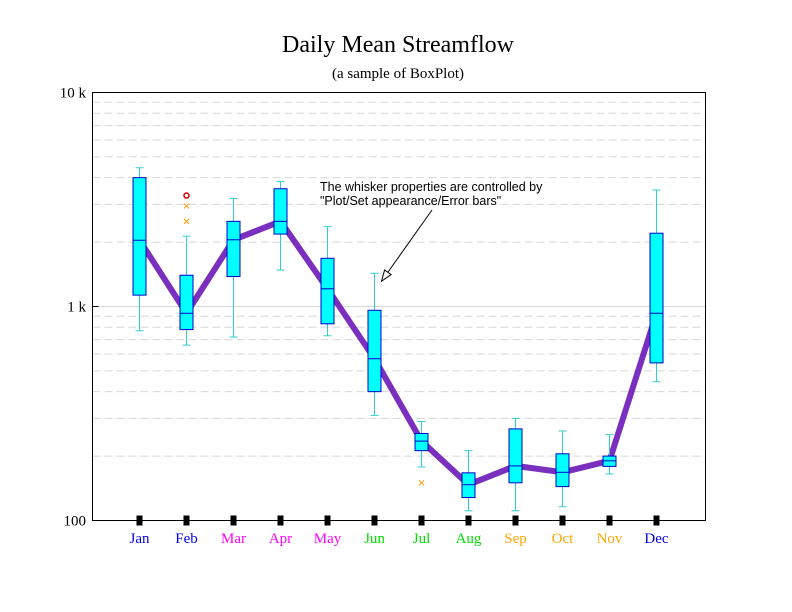 The width and height of the screenshot is (792, 612). I want to click on box-dec, so click(656, 286).